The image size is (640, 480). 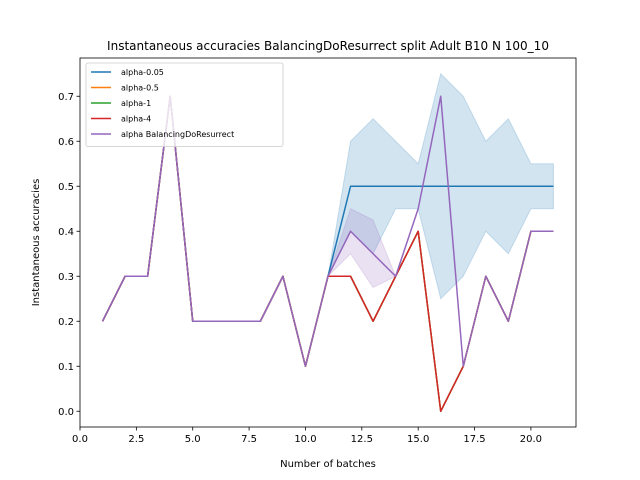 What do you see at coordinates (362, 439) in the screenshot?
I see `x-tick-label: 12.5` at bounding box center [362, 439].